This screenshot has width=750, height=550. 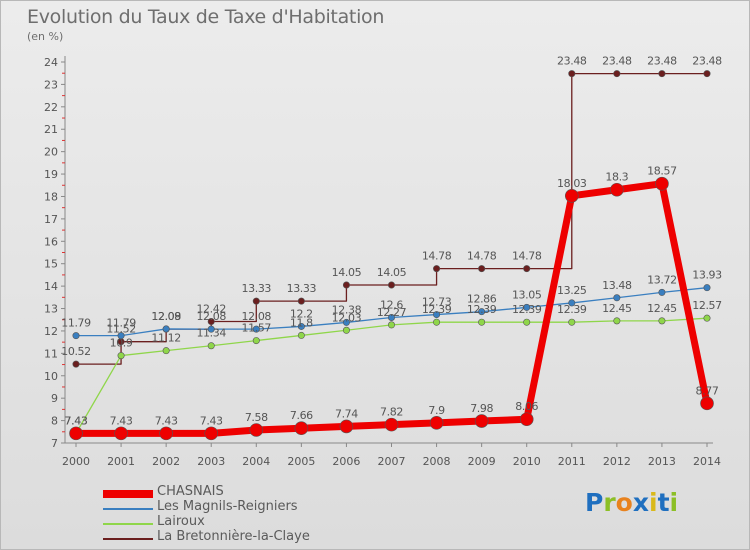 I want to click on data-label-chasnais: 7.74, so click(x=346, y=413).